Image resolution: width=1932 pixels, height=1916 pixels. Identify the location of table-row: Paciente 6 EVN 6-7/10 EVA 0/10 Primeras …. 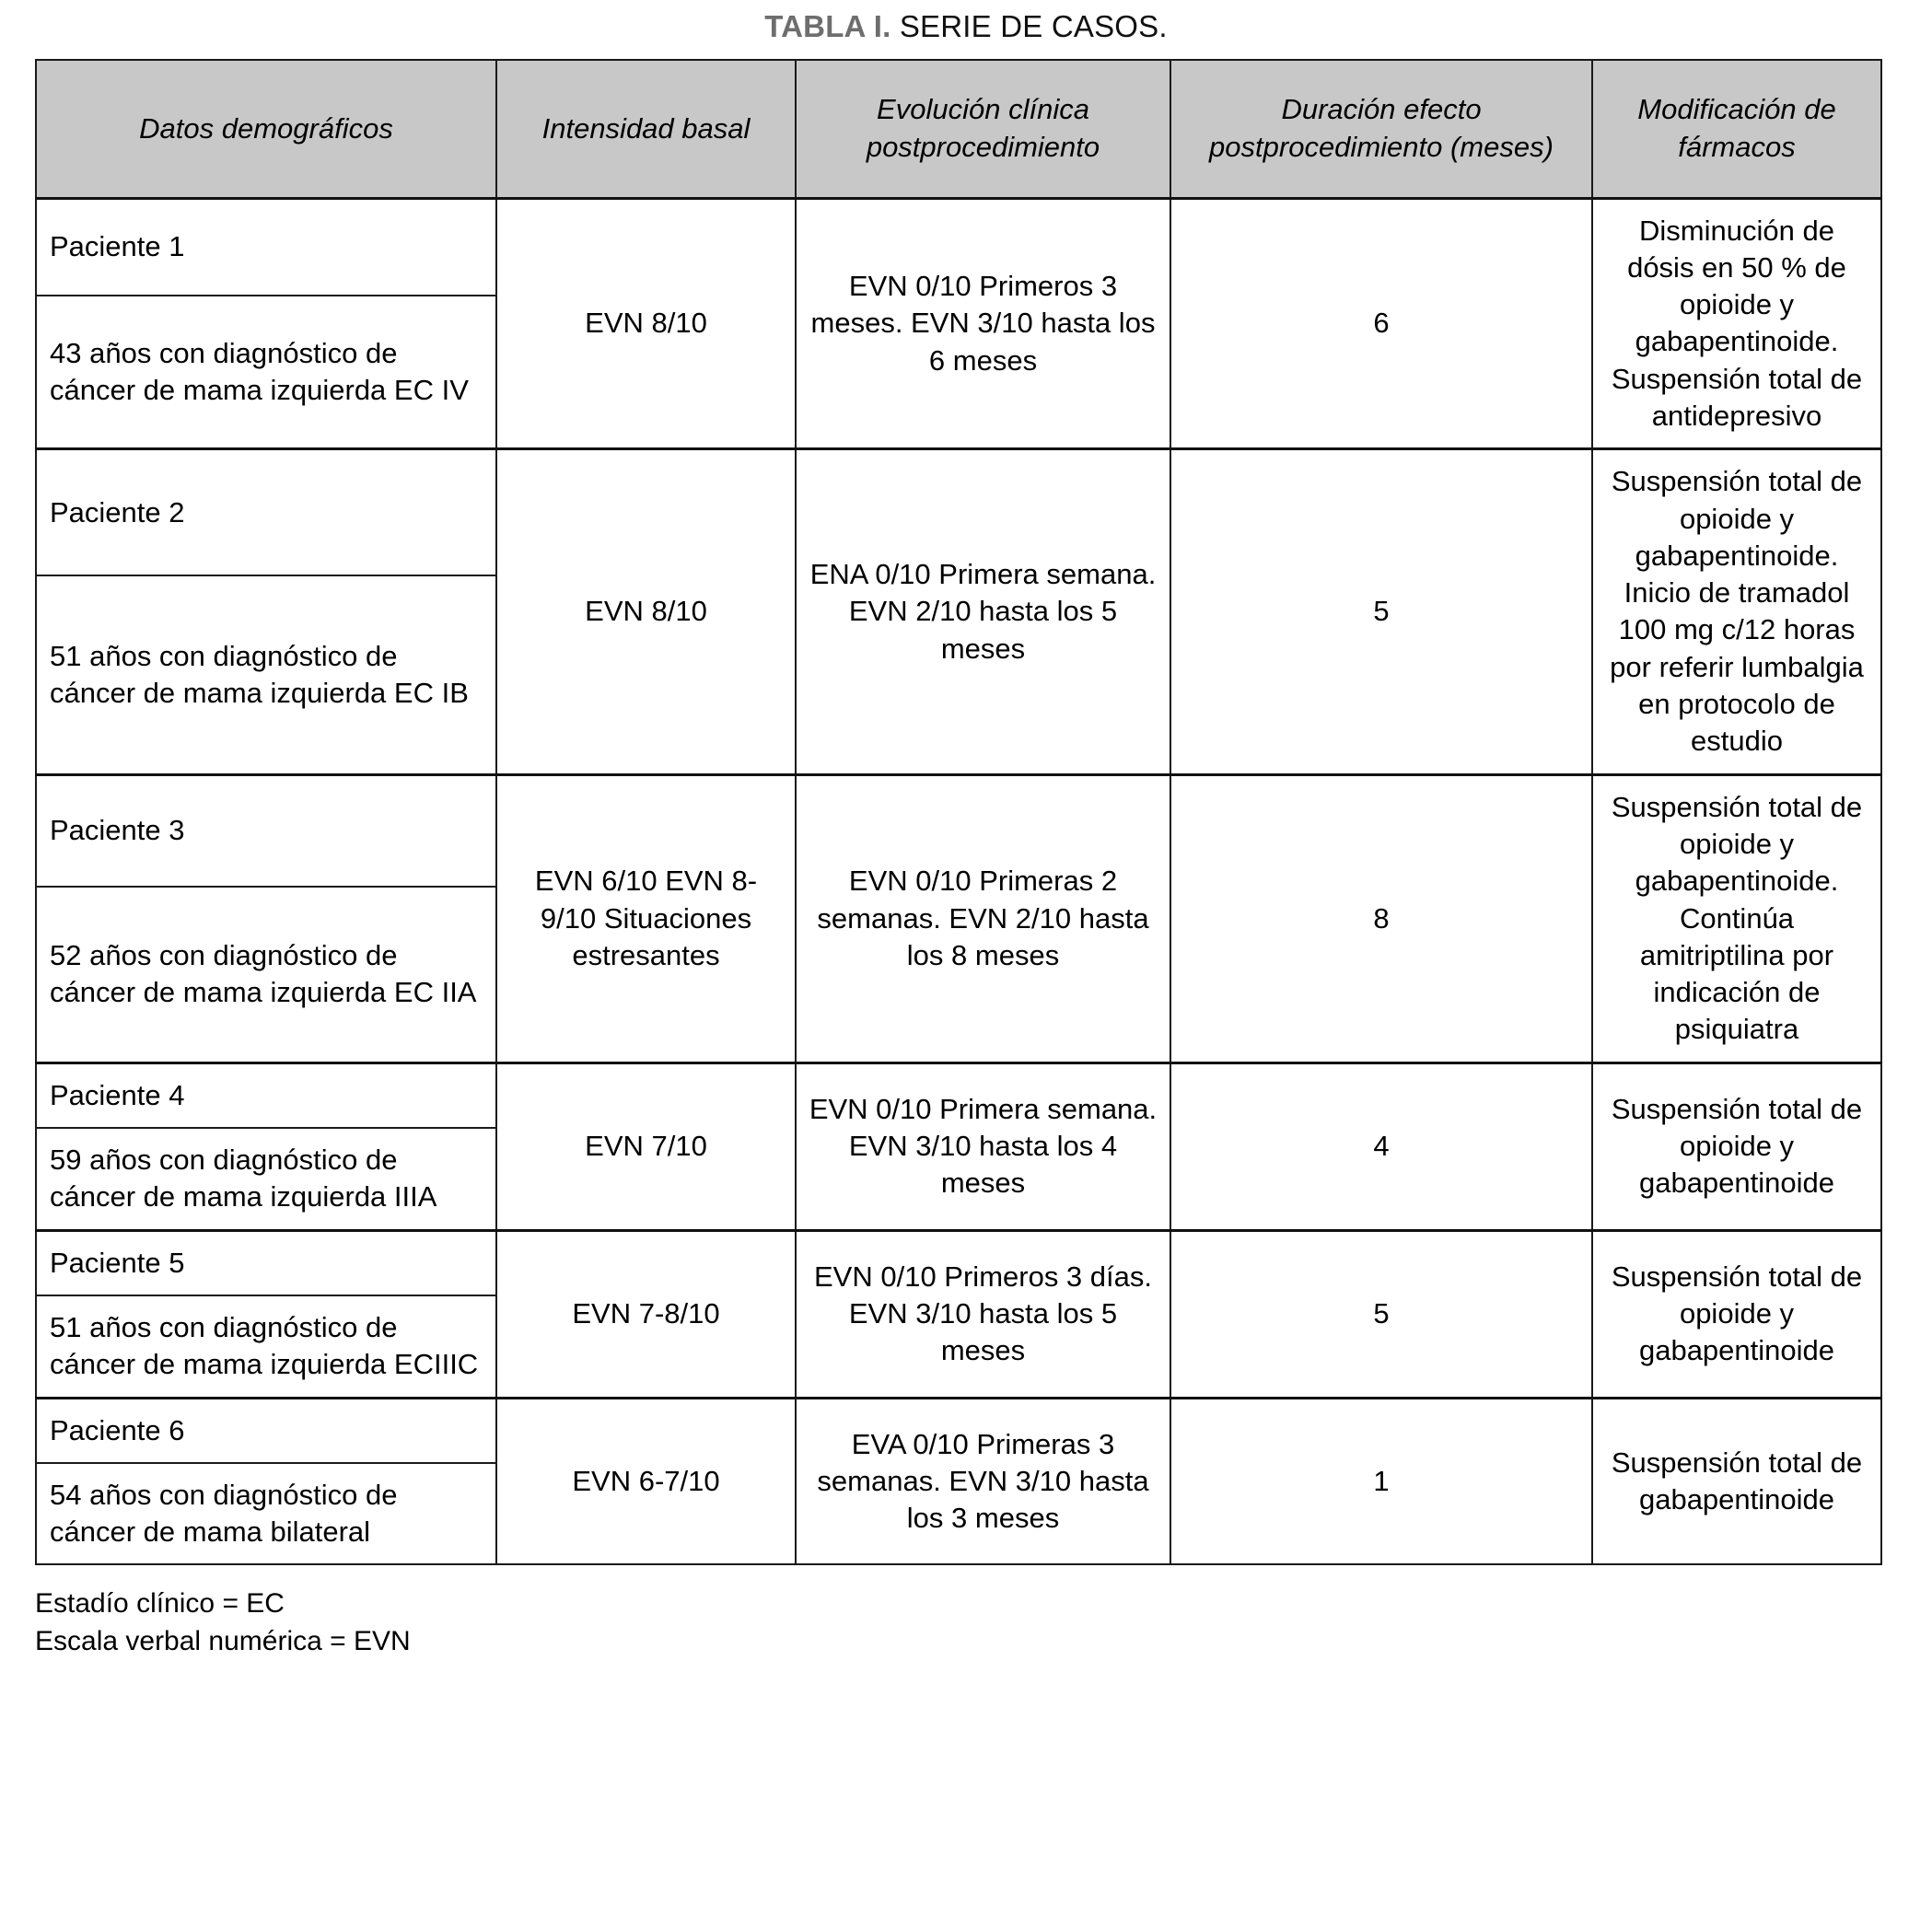
(958, 1481).